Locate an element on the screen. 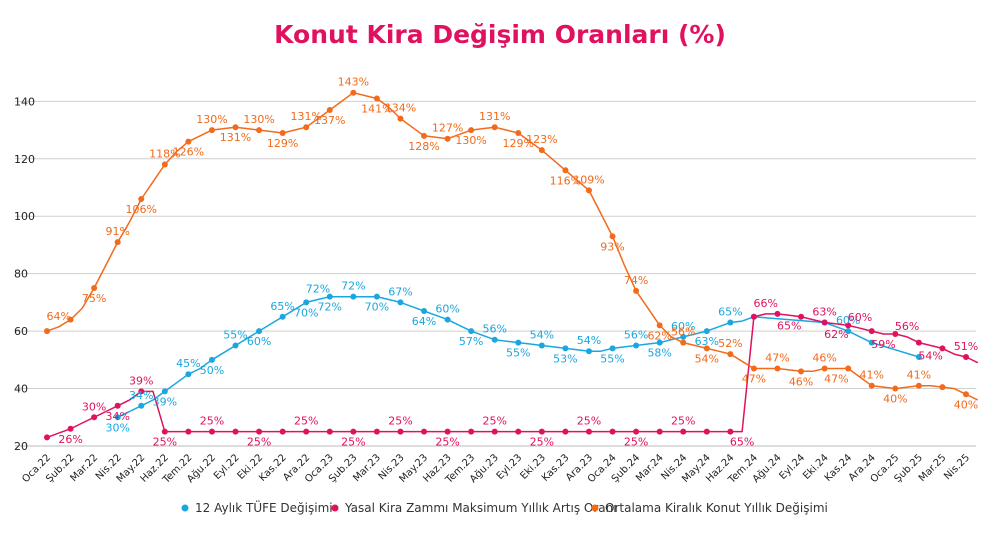 The width and height of the screenshot is (1000, 556). data-label: 46% is located at coordinates (824, 357).